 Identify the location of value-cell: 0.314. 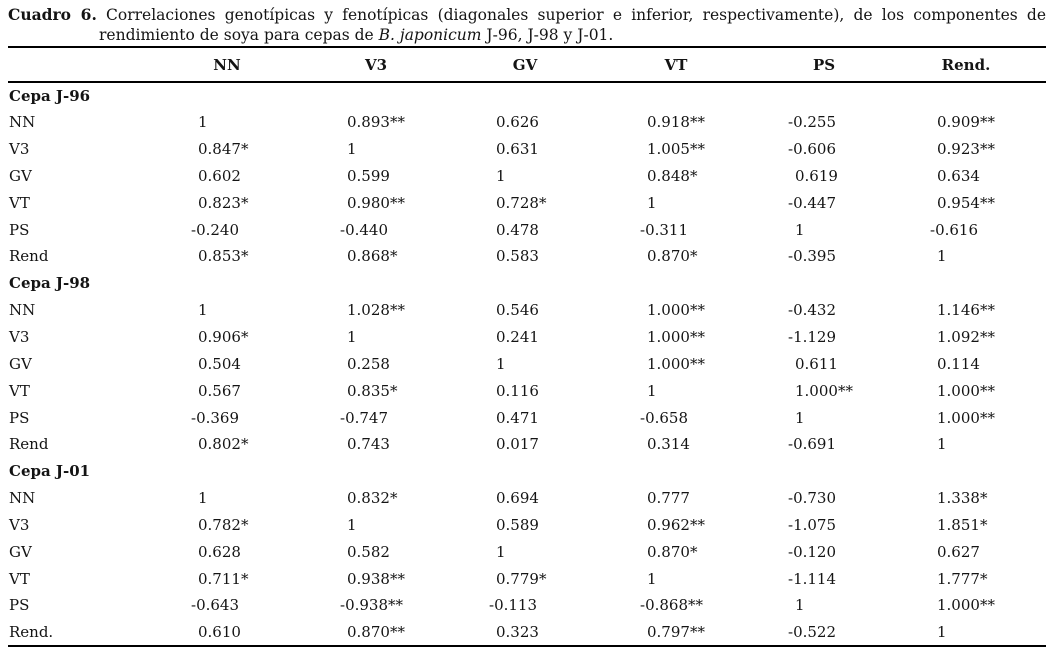
(668, 444).